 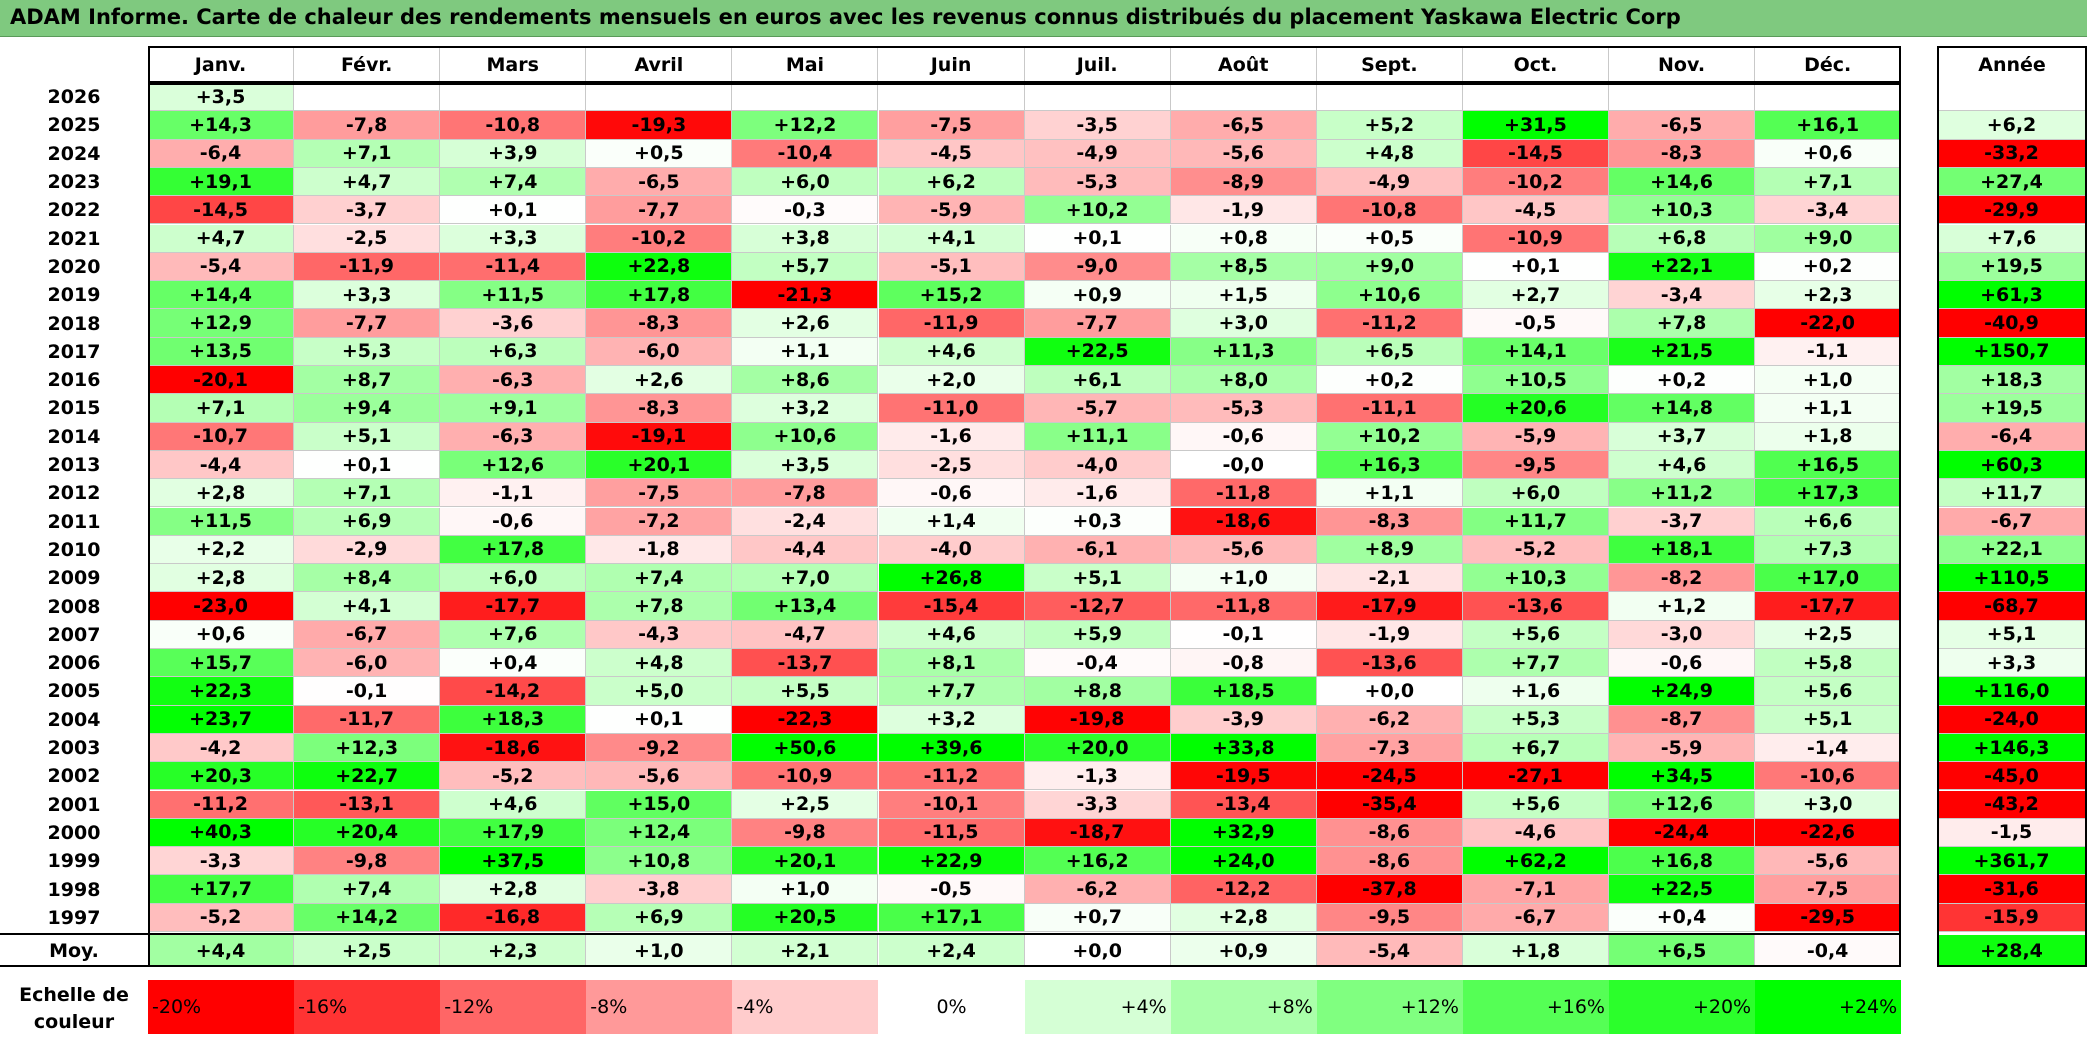 I want to click on average-cell: +0,9, so click(x=1243, y=951).